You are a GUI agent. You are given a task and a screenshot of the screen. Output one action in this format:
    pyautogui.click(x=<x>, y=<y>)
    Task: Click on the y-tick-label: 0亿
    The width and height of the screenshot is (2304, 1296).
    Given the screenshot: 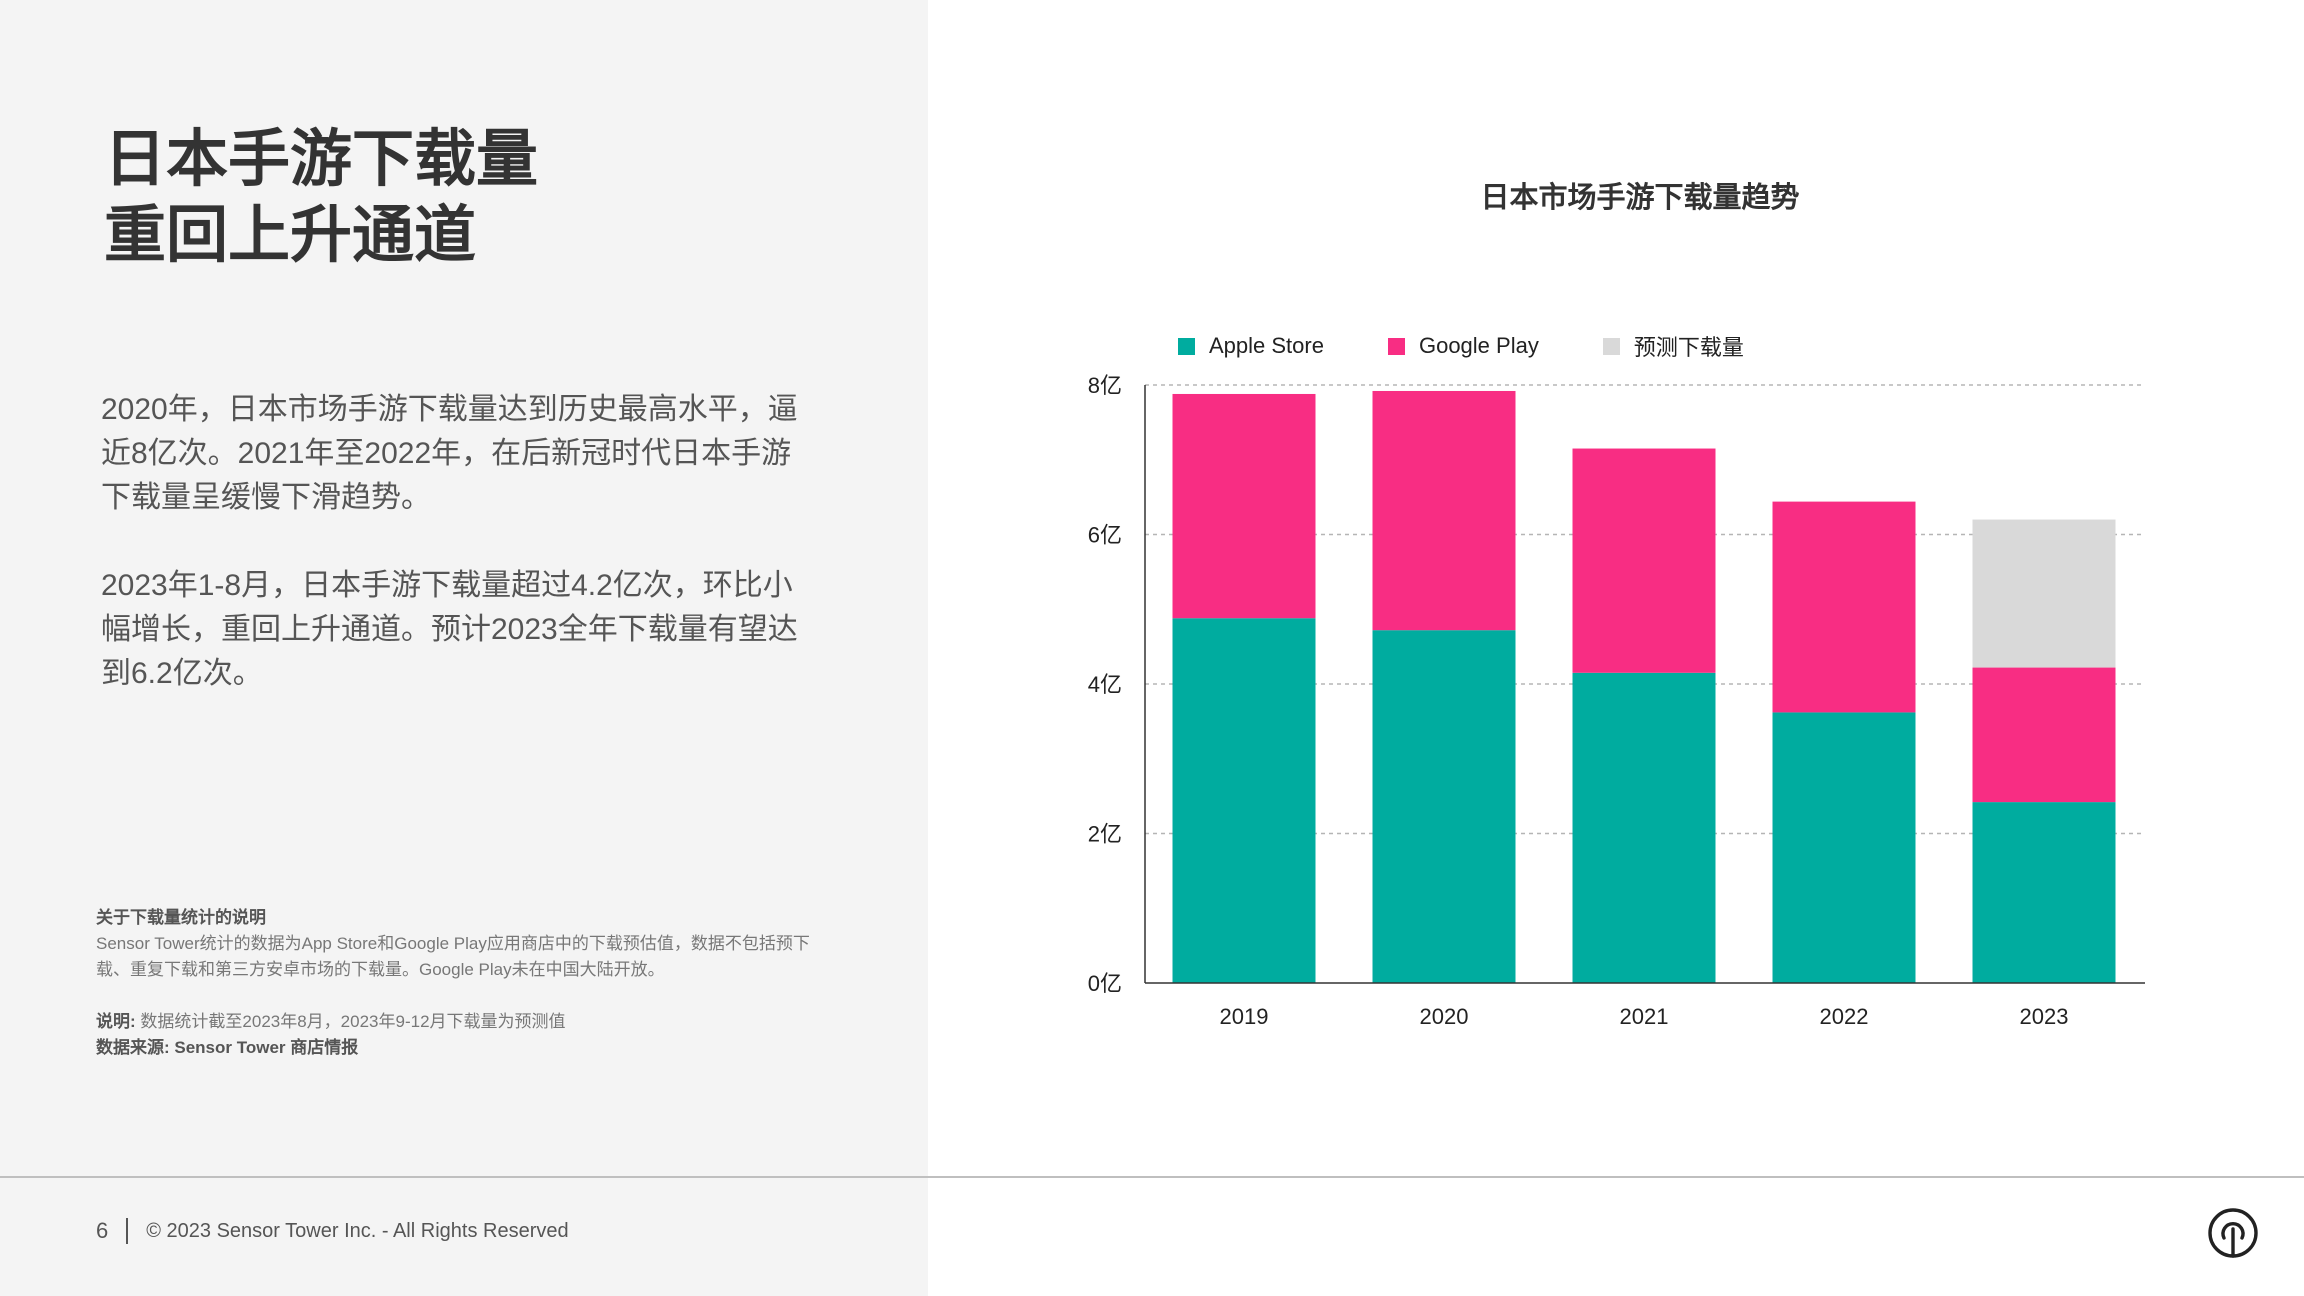 What is the action you would take?
    pyautogui.click(x=1105, y=983)
    